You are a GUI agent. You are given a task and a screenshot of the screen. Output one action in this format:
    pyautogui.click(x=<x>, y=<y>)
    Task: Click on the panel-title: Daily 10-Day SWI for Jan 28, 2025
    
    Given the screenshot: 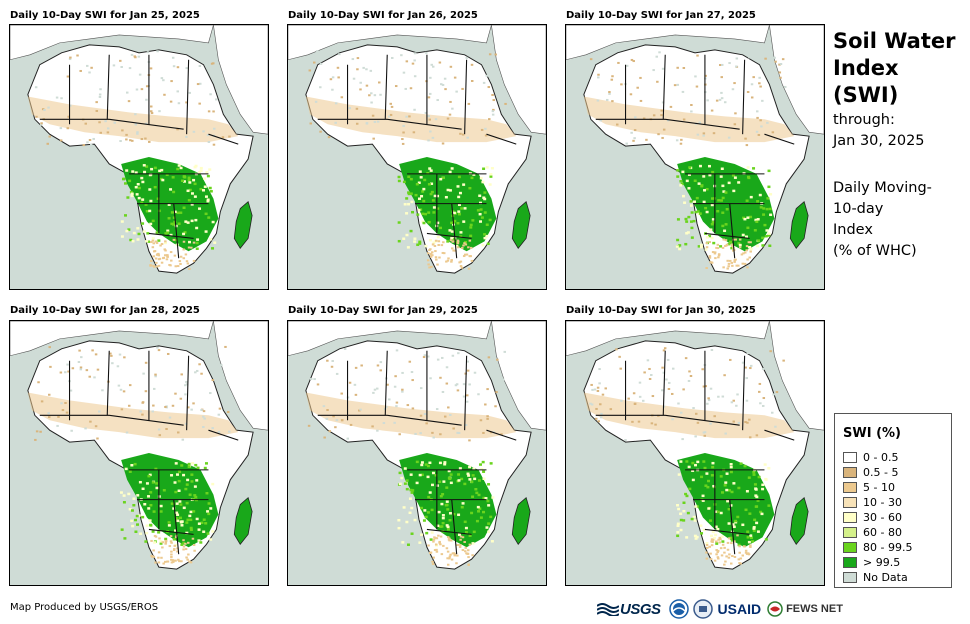 What is the action you would take?
    pyautogui.click(x=105, y=310)
    